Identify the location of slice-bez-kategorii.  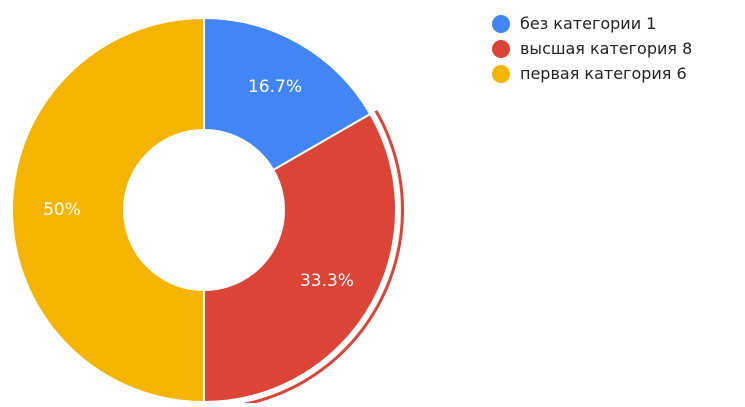
(287, 94).